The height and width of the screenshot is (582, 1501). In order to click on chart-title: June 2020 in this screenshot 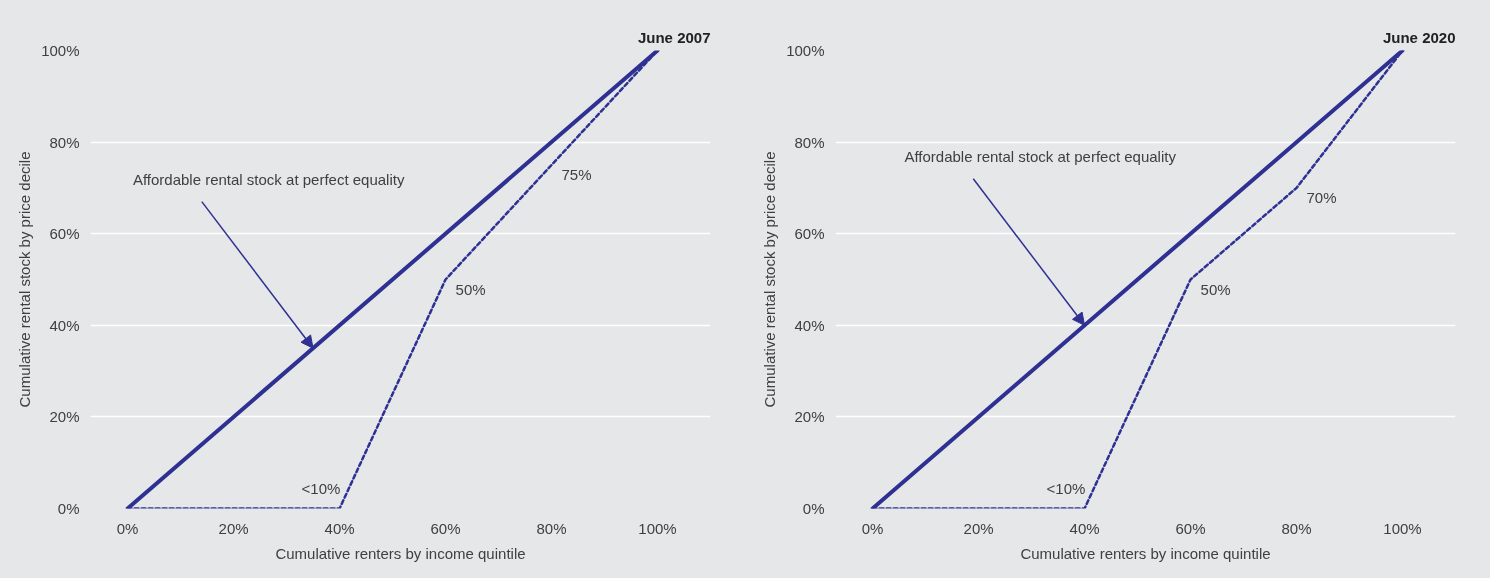, I will do `click(1419, 37)`.